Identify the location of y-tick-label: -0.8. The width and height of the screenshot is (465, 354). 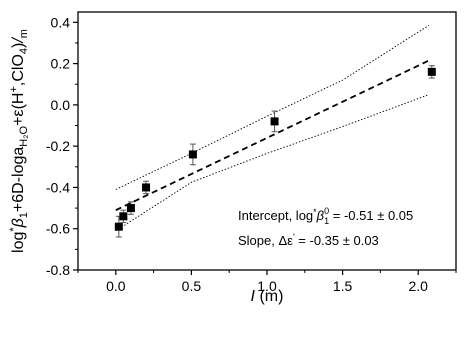
(58, 270).